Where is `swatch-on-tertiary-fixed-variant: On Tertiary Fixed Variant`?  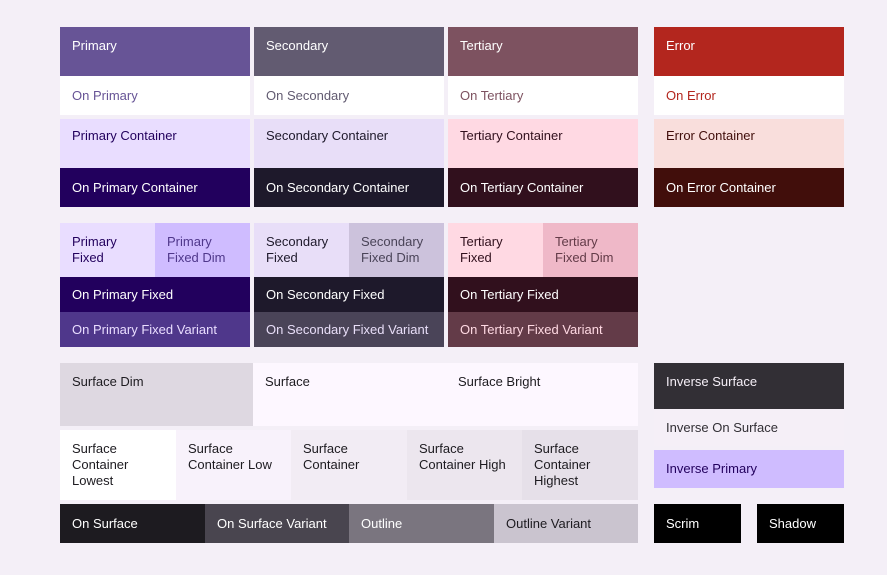 swatch-on-tertiary-fixed-variant: On Tertiary Fixed Variant is located at coordinates (543, 329).